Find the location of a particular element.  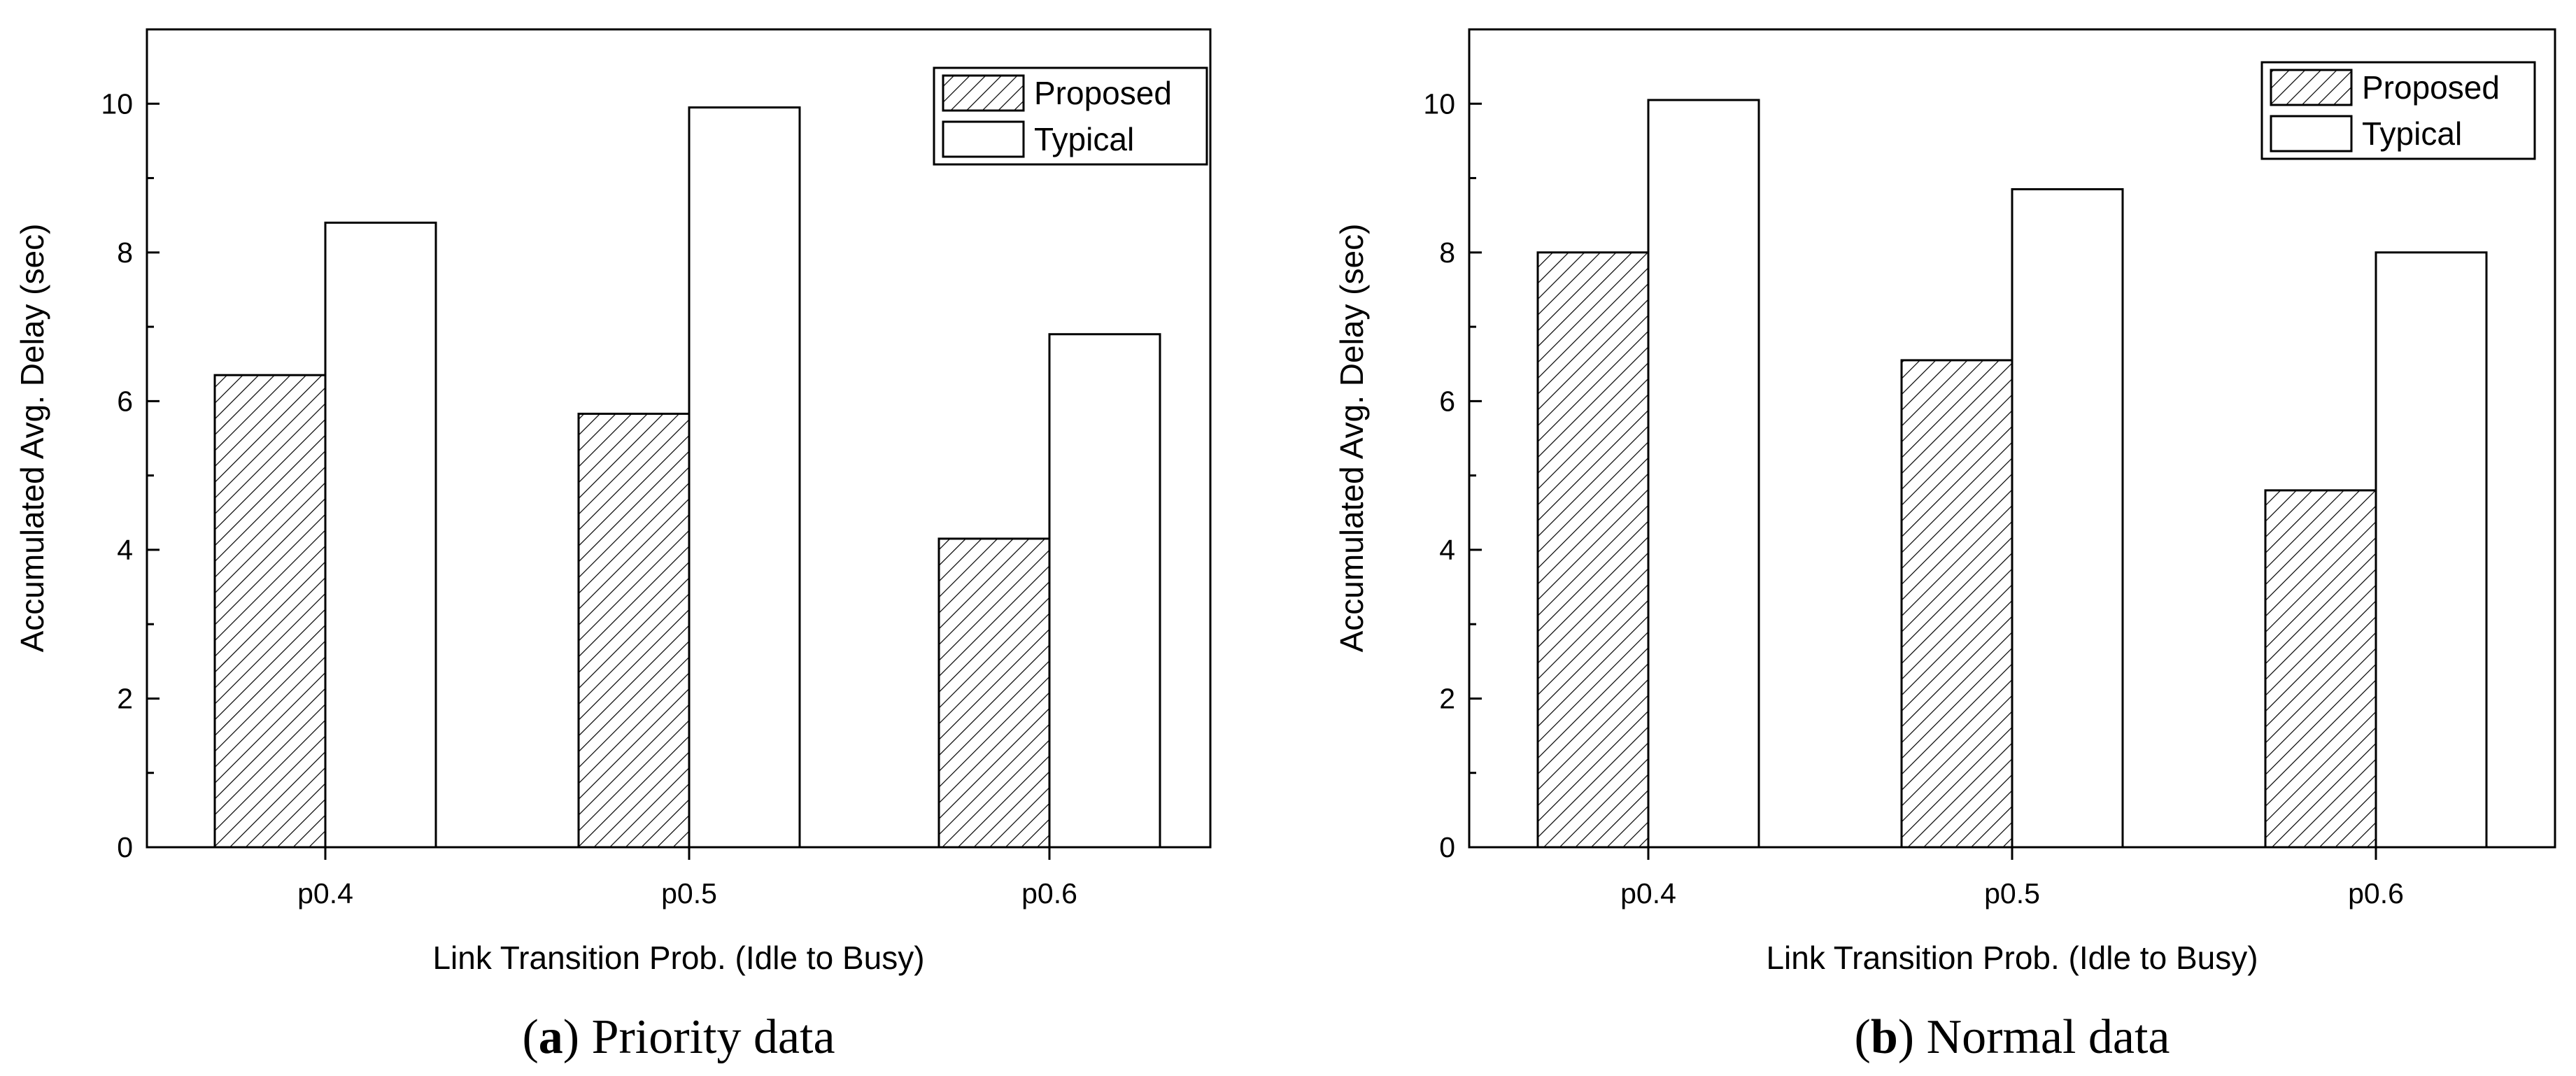

legend-label-proposed-b: Proposed is located at coordinates (2431, 87).